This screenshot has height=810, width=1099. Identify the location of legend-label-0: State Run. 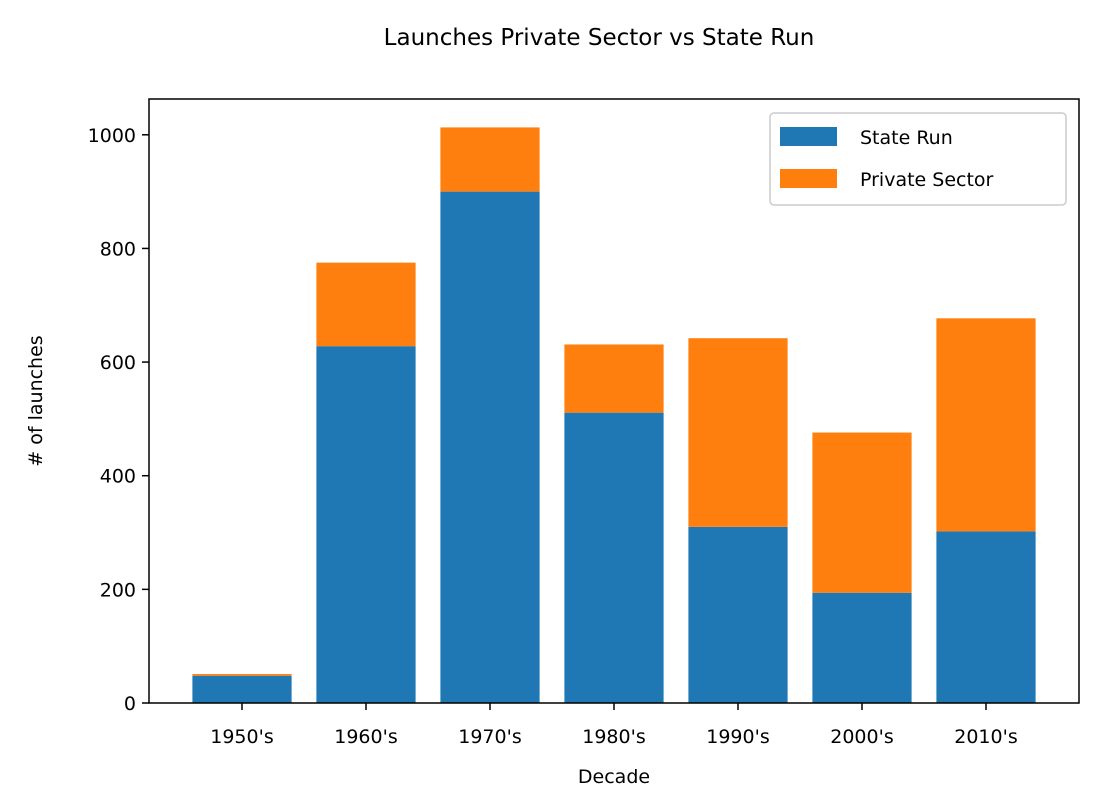
(906, 138).